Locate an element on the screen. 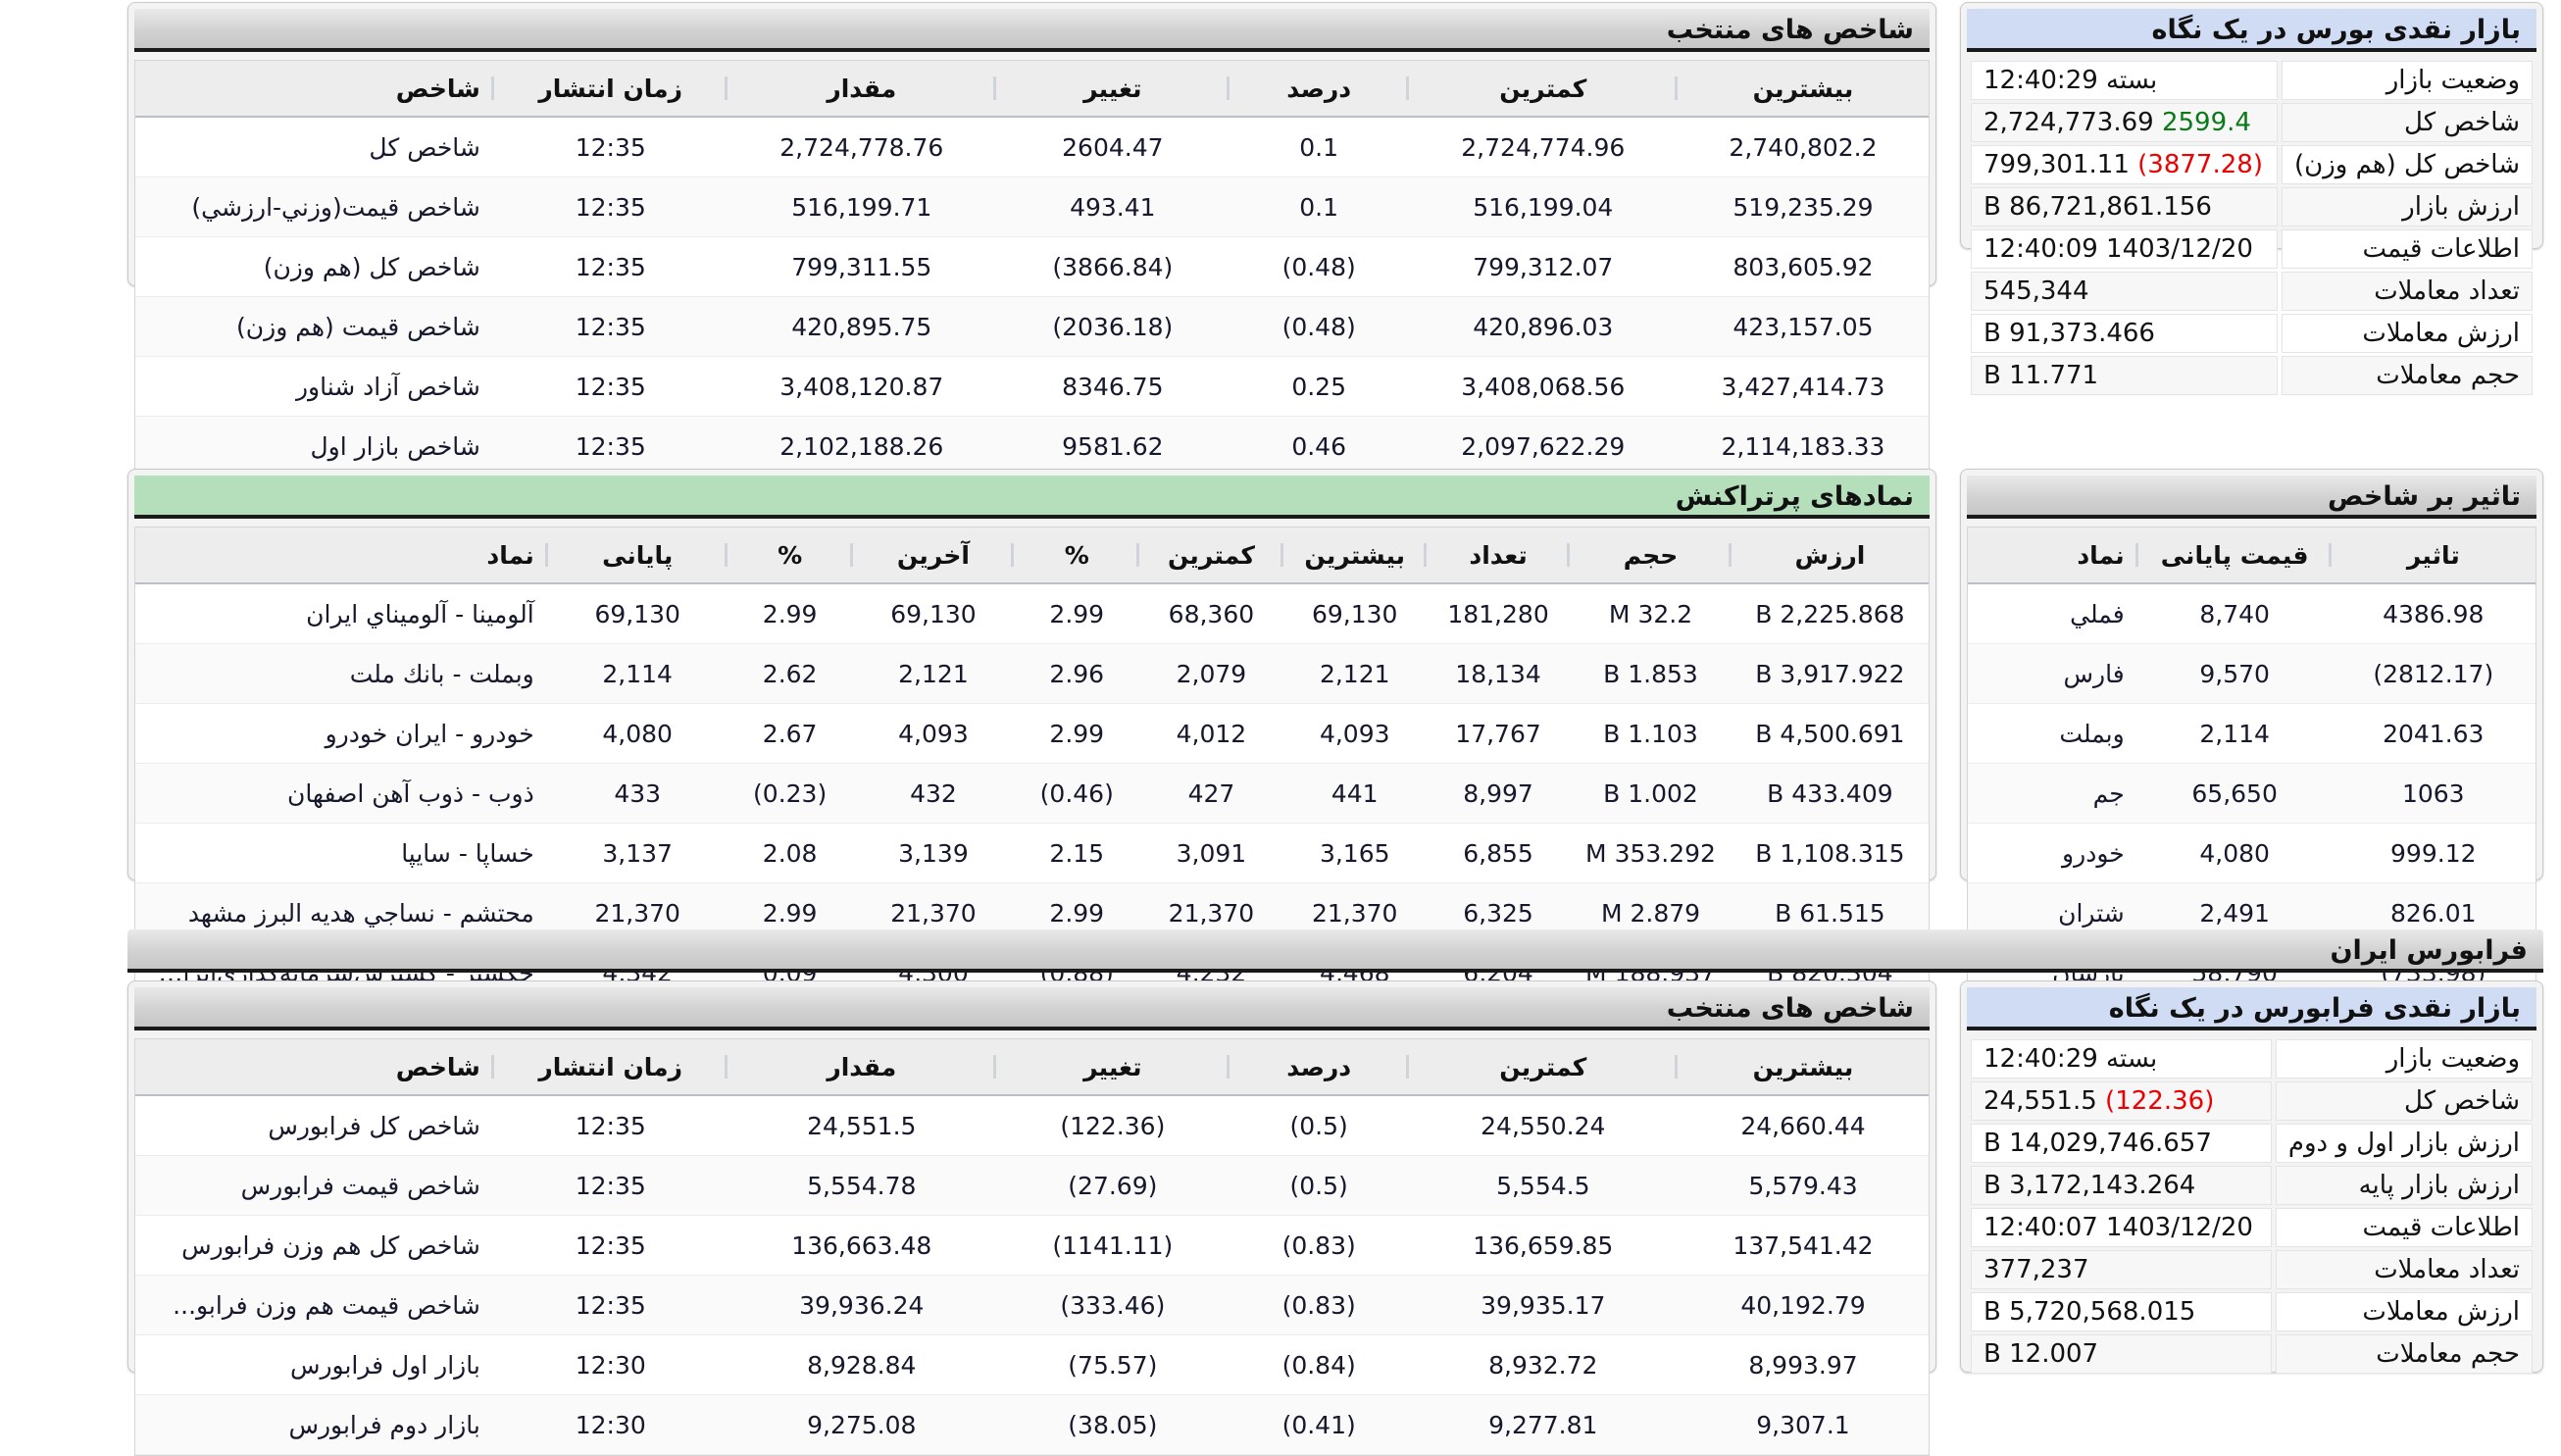 Image resolution: width=2561 pixels, height=1456 pixels. trade-value: 1,108.315 B is located at coordinates (1830, 853).